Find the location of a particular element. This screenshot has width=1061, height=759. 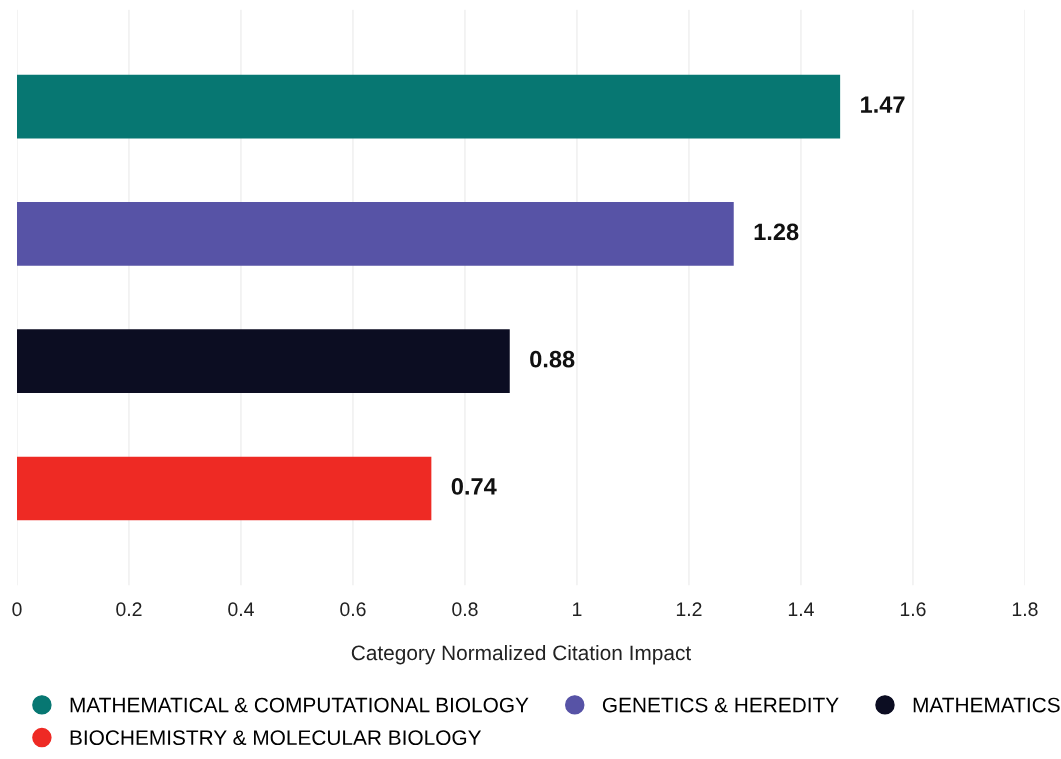

x-tick-label: 0.4 is located at coordinates (241, 609).